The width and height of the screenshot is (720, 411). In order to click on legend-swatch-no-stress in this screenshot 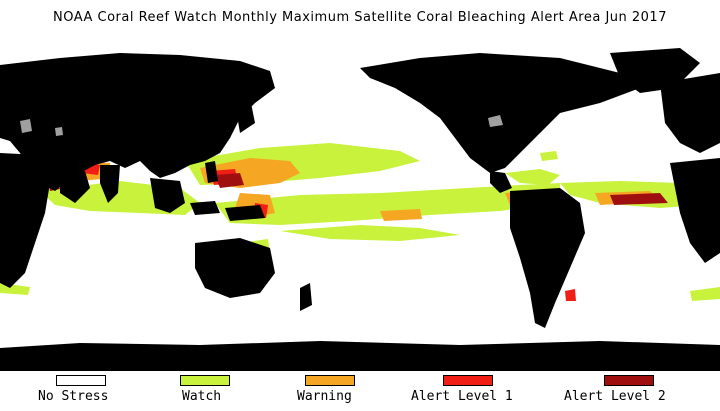, I will do `click(81, 380)`.